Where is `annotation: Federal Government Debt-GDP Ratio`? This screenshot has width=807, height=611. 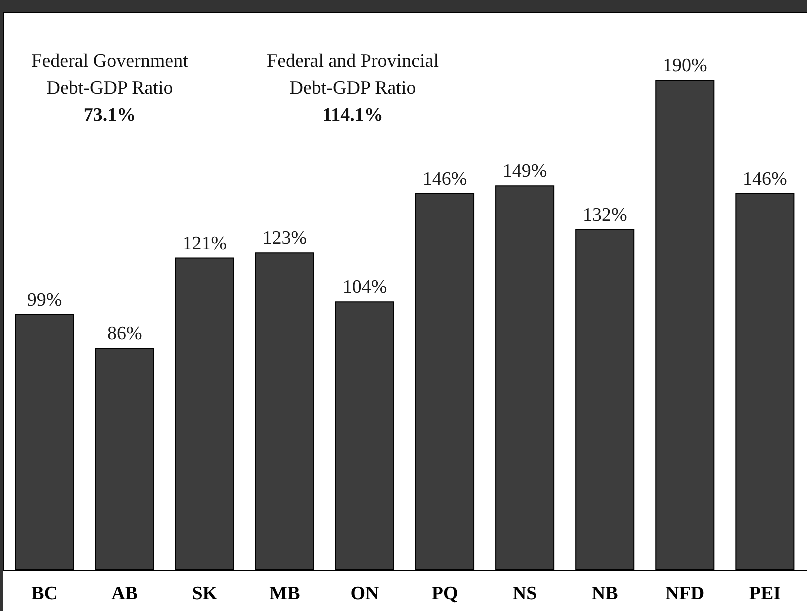
annotation: Federal Government Debt-GDP Ratio is located at coordinates (111, 75).